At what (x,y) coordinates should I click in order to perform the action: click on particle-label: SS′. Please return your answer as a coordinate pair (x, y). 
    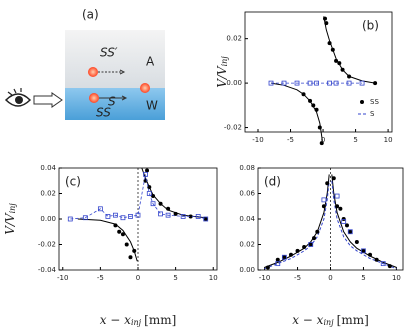
    Looking at the image, I should click on (109, 53).